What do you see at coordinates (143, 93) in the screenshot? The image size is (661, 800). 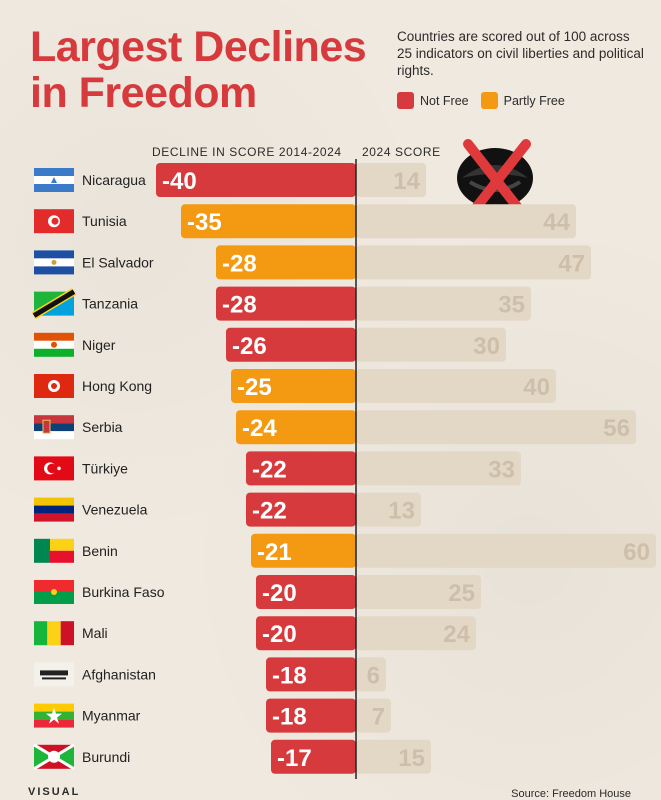 I see `title-line-2: in Freedom` at bounding box center [143, 93].